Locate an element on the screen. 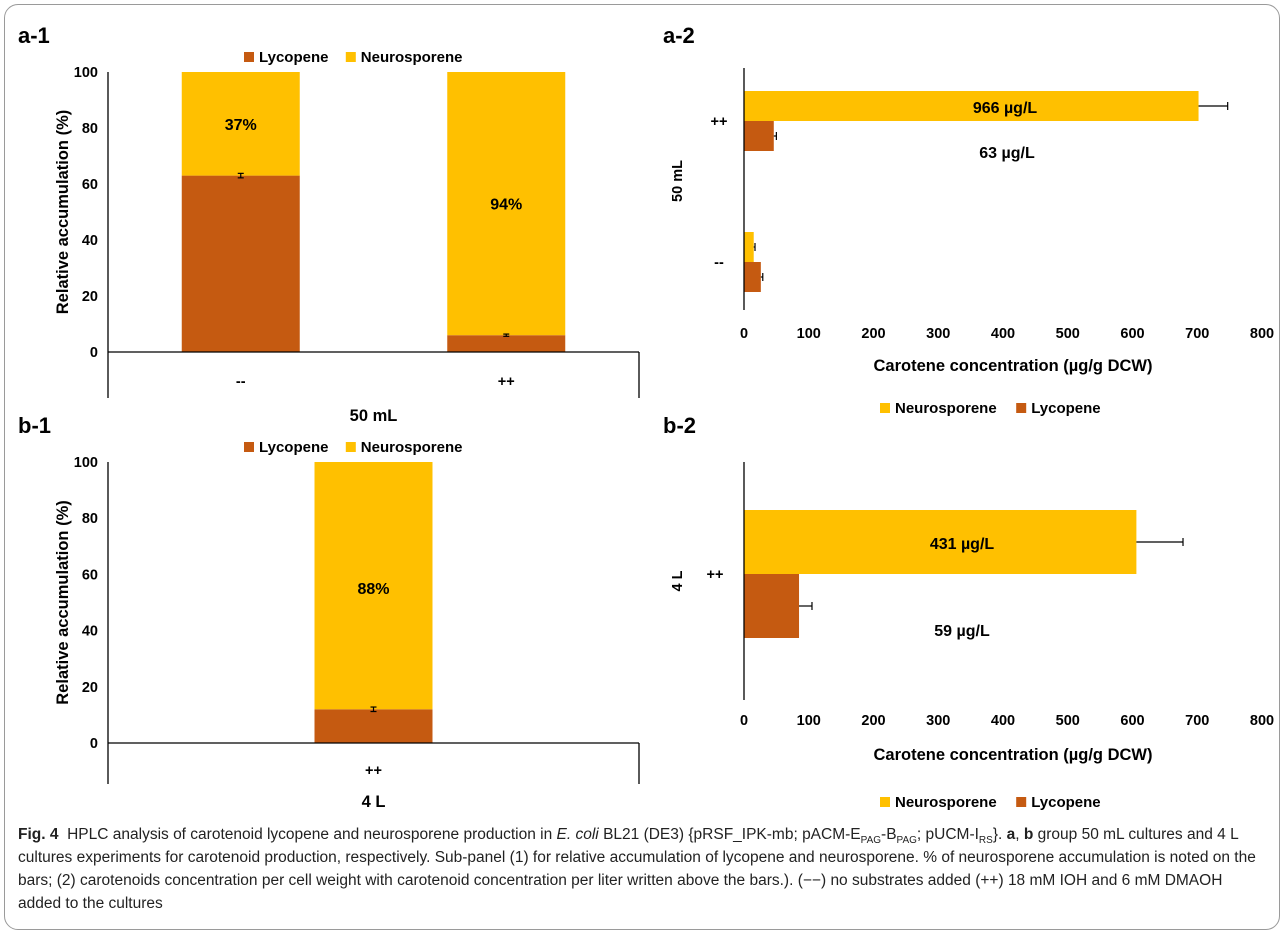 Image resolution: width=1285 pixels, height=934 pixels. b2-xtick-0: 0 is located at coordinates (744, 721).